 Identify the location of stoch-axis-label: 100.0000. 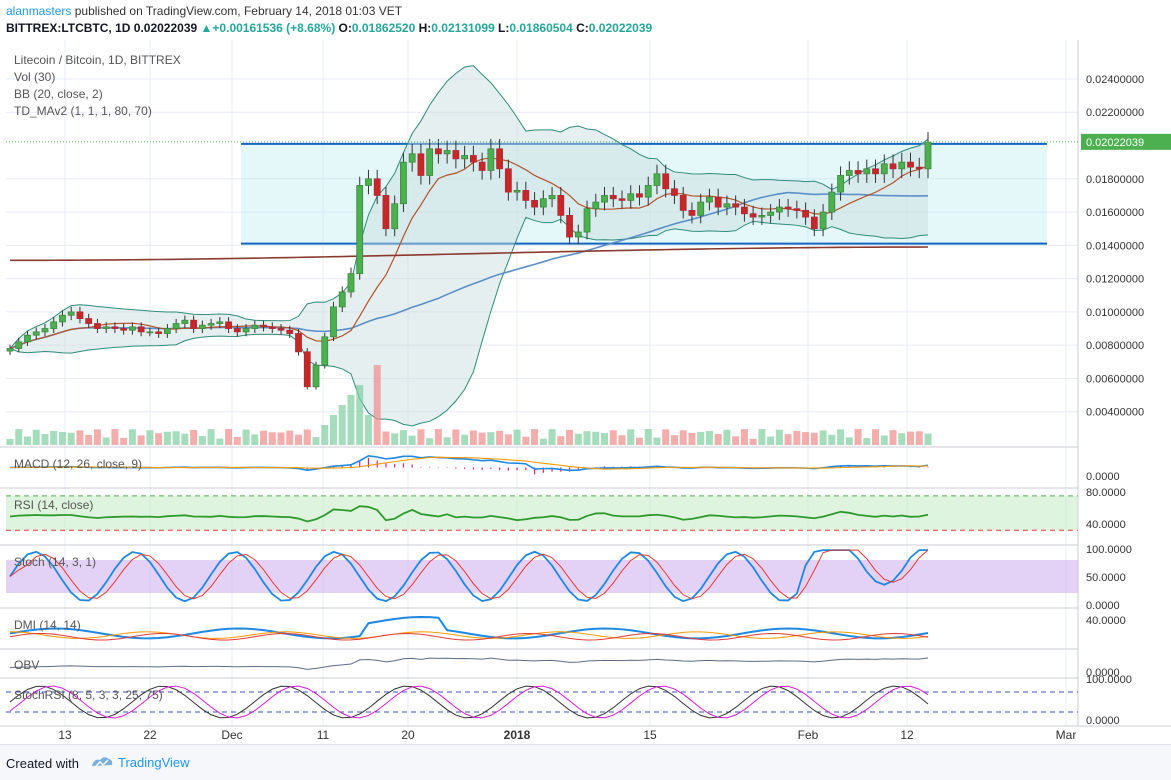
(1109, 550).